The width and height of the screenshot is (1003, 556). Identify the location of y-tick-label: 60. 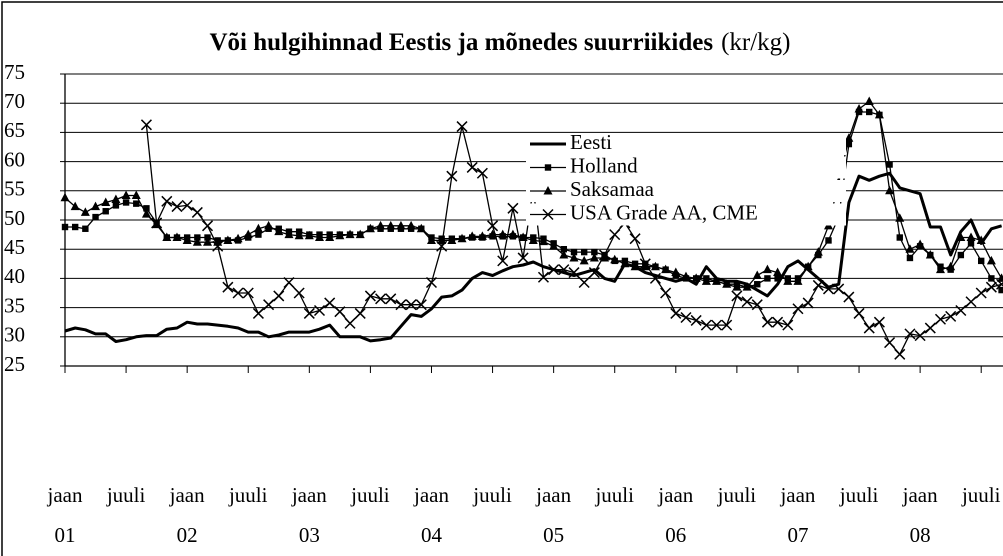
(14, 159).